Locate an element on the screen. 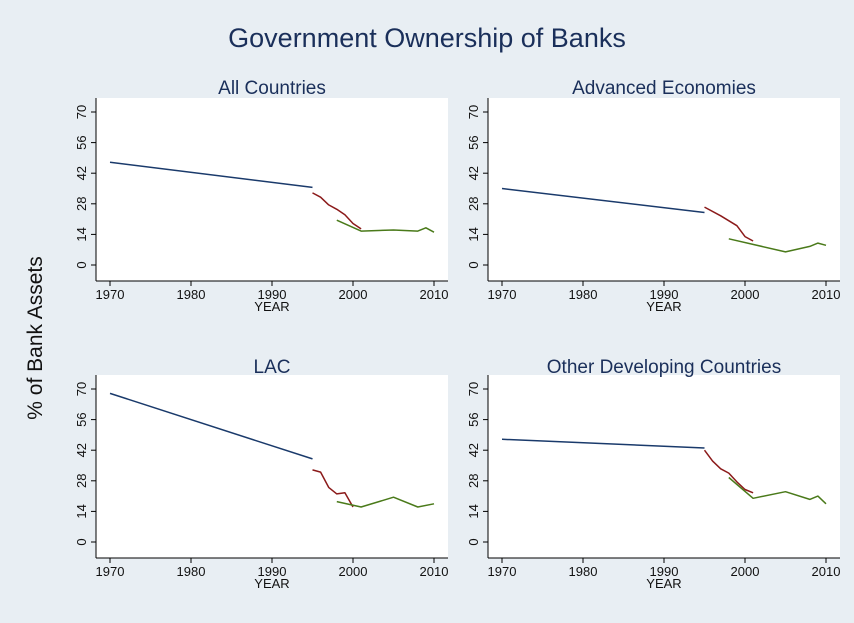 The width and height of the screenshot is (854, 623). panel-title: Other Developing Countries is located at coordinates (664, 367).